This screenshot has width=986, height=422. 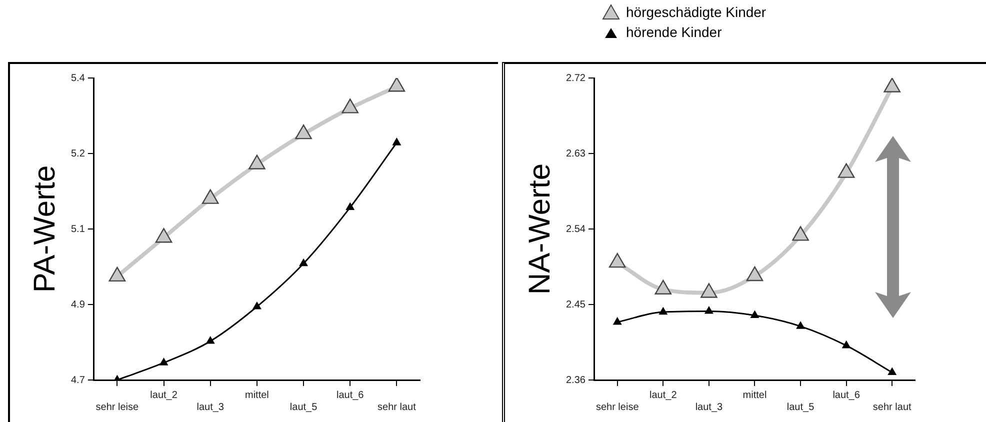 I want to click on y-tick-label: 2.45, so click(x=576, y=304).